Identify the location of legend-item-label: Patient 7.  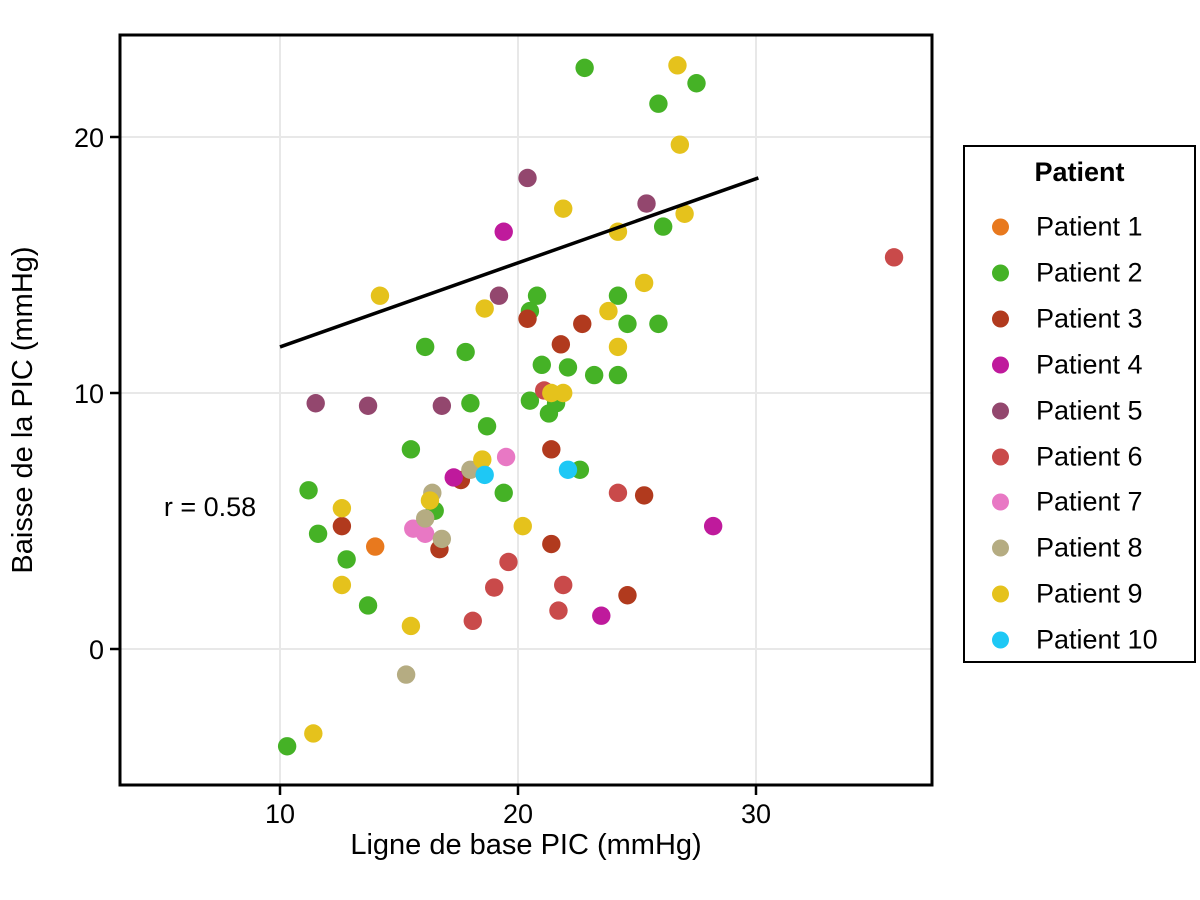
(1089, 501).